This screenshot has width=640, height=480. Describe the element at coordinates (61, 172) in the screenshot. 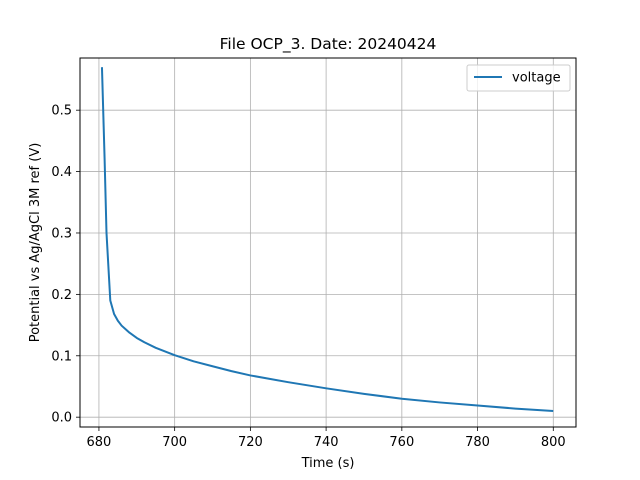

I see `y-tick-label: 0.4` at that location.